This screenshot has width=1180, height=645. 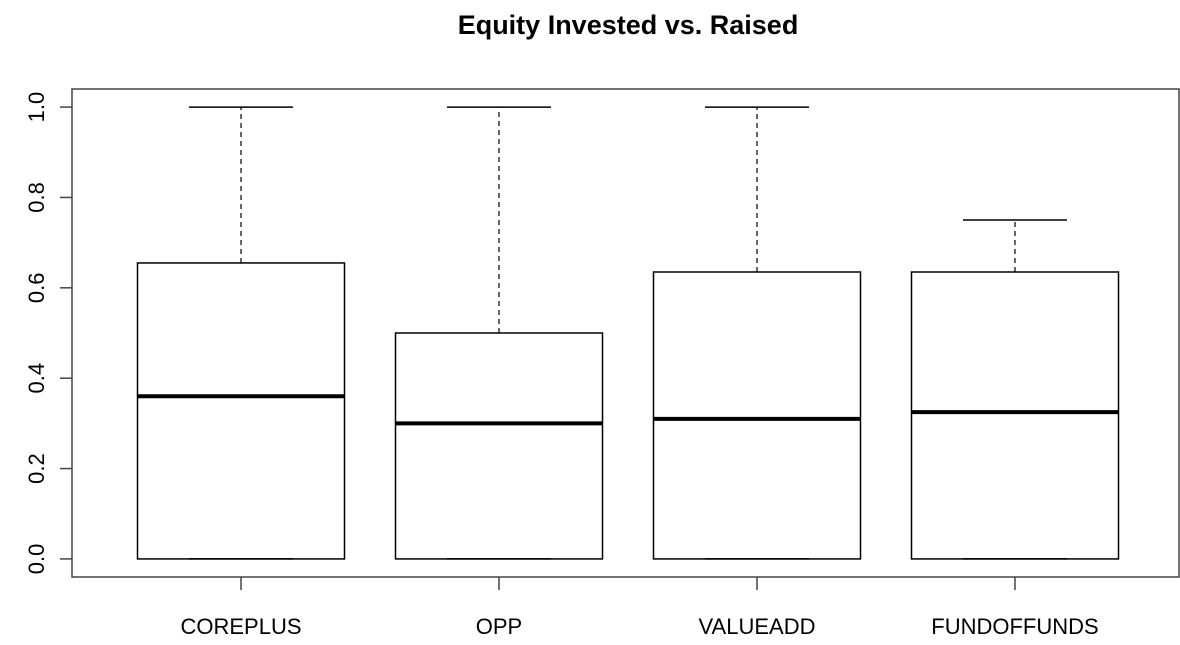 I want to click on x-tick-label: FUNDOFFUNDS, so click(x=1014, y=626).